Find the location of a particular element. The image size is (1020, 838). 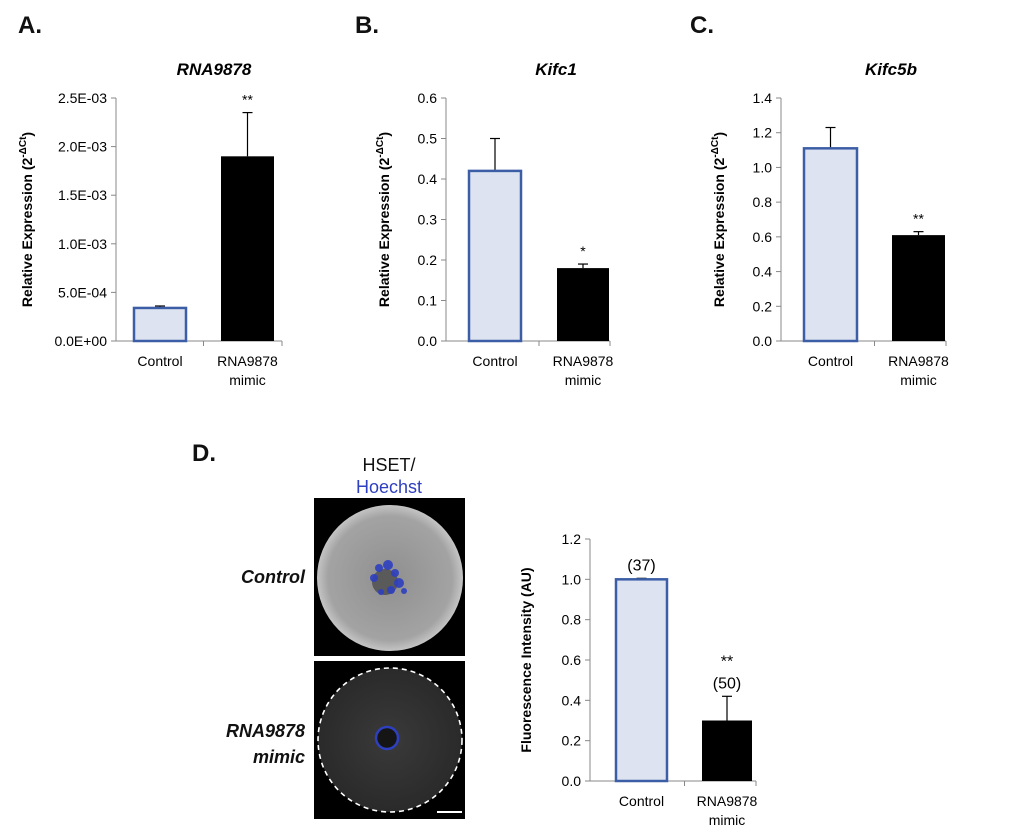

nucleus-mimic is located at coordinates (387, 738).